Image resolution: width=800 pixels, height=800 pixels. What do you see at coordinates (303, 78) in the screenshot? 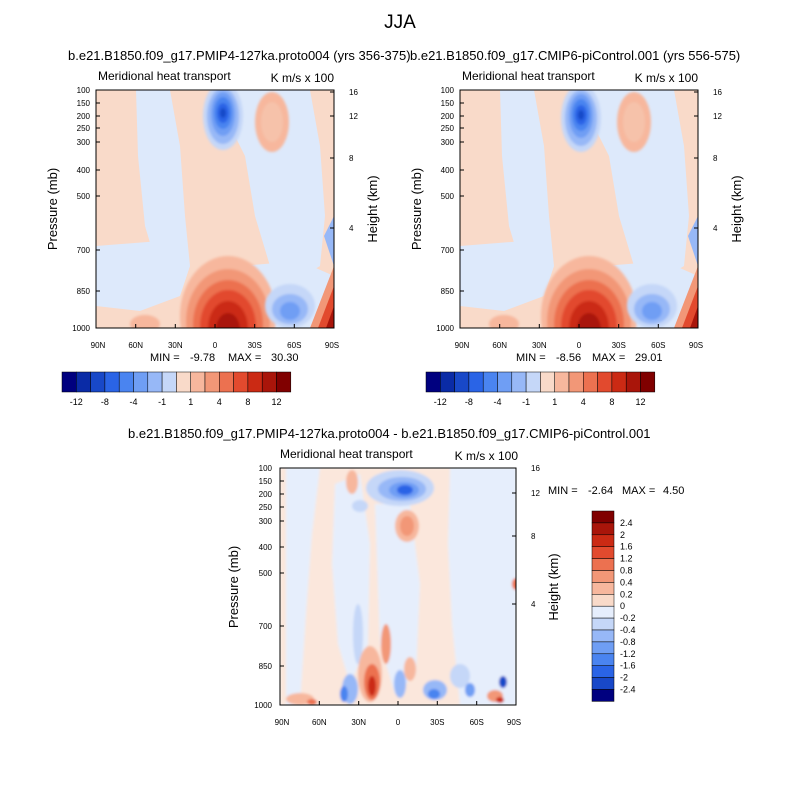
I see `panel-1-right-label: K m/s x 100` at bounding box center [303, 78].